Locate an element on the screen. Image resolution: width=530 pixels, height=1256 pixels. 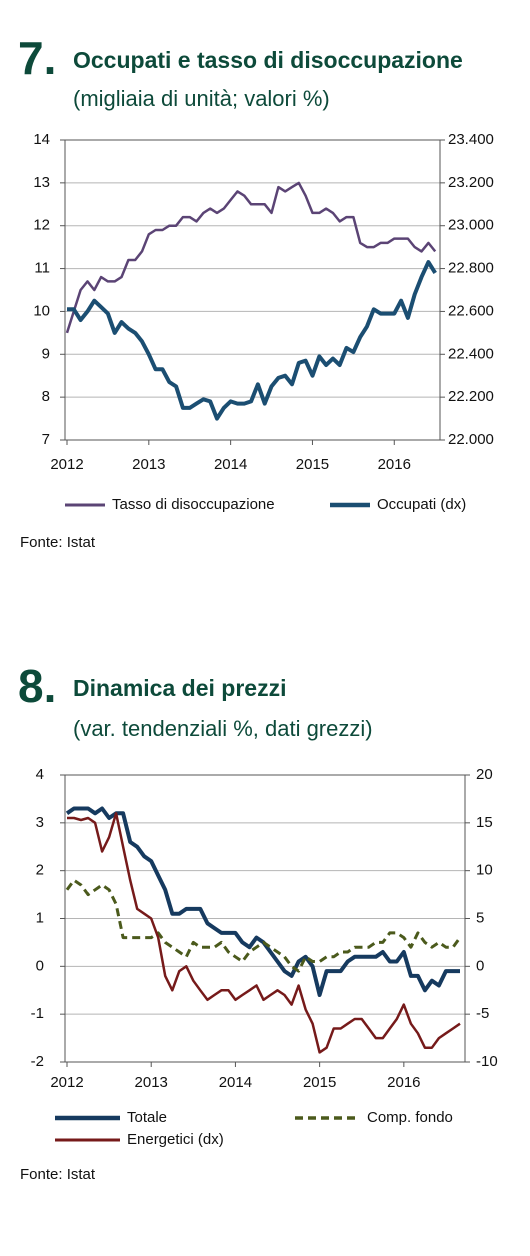
y2-tick-label: 22.400 is located at coordinates (471, 353).